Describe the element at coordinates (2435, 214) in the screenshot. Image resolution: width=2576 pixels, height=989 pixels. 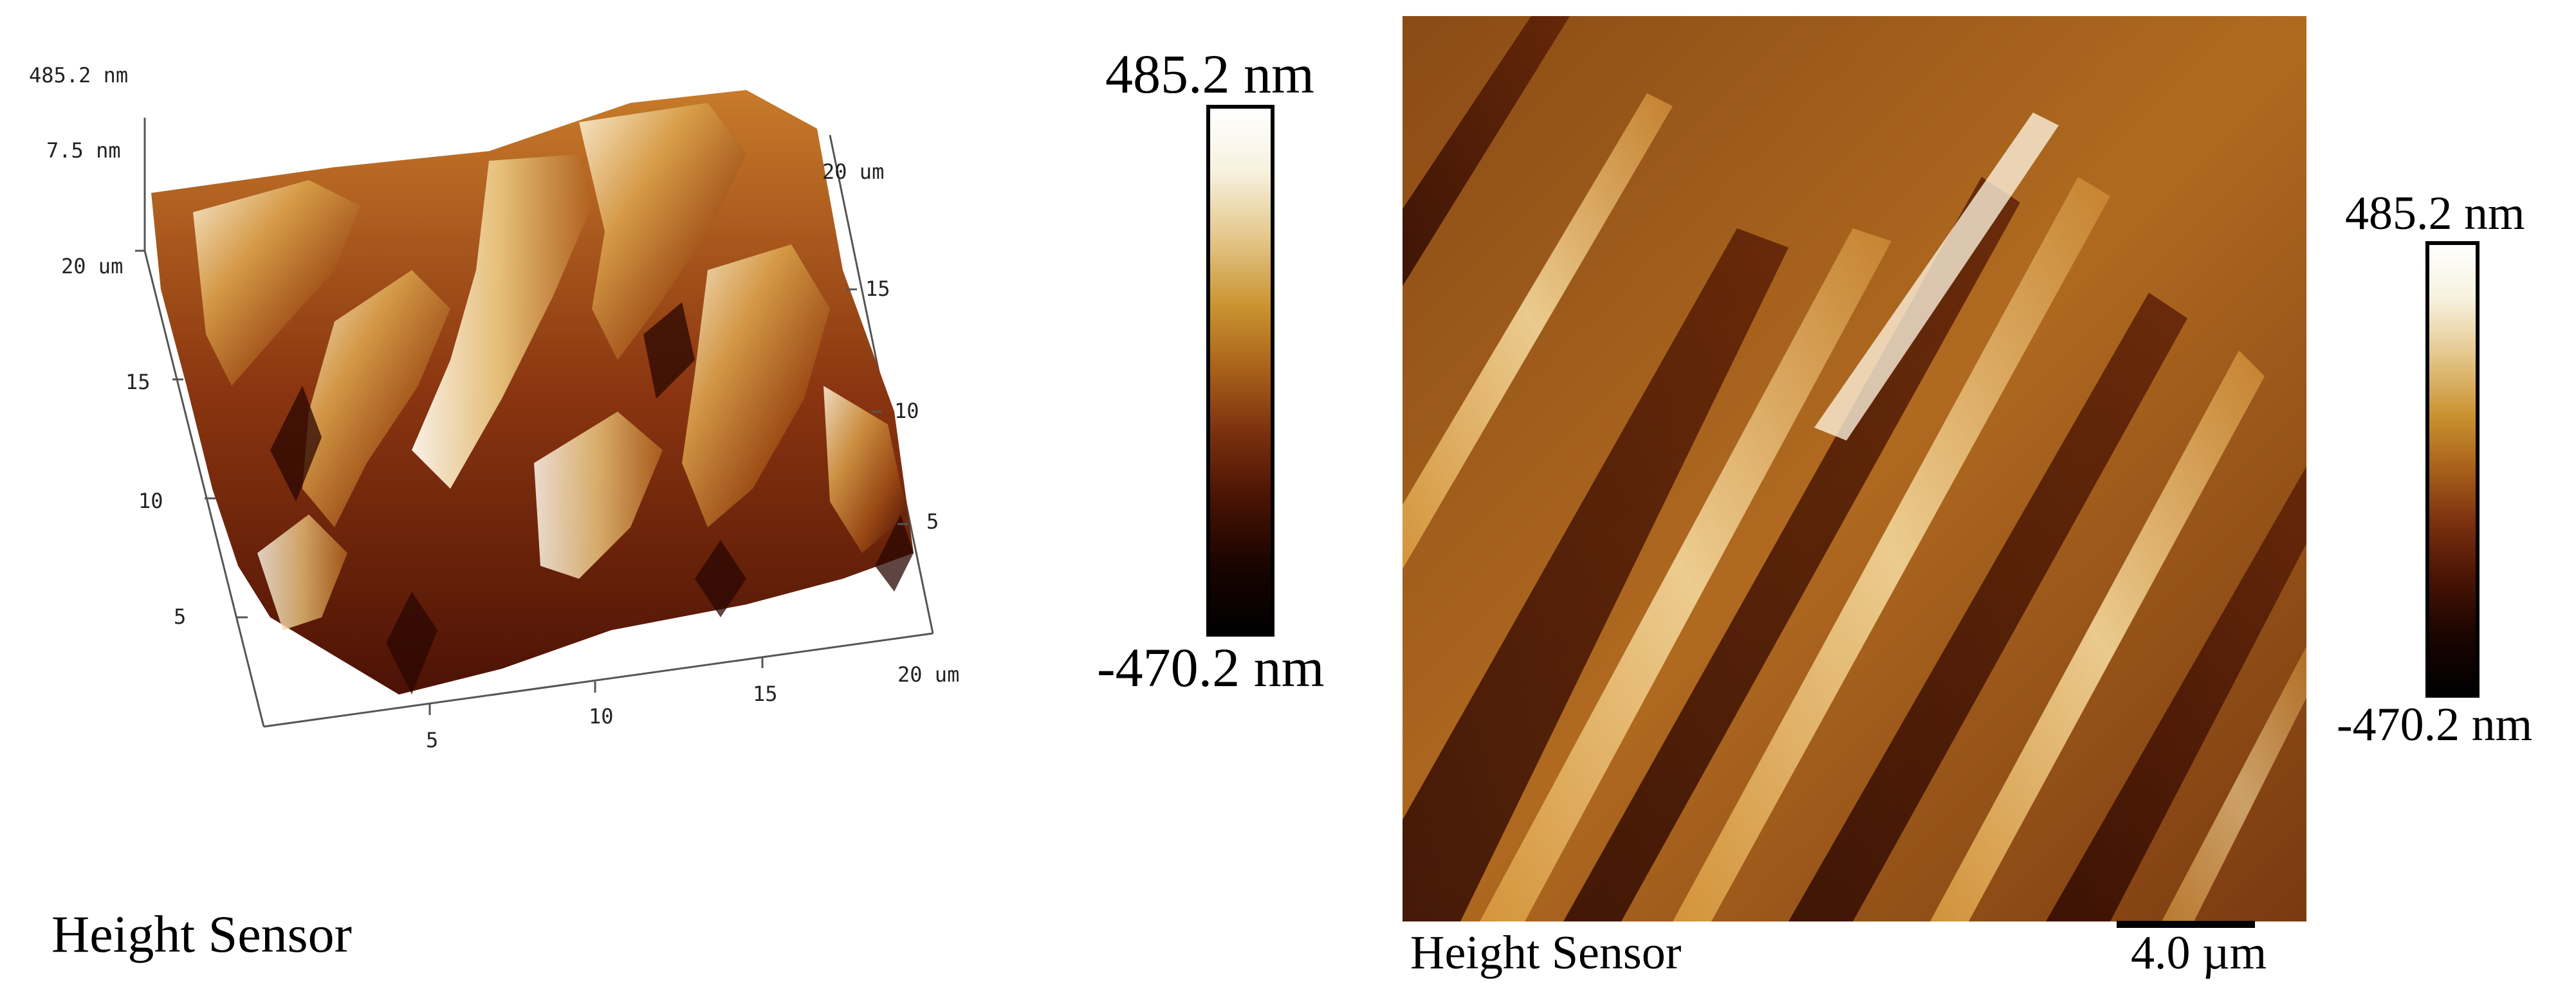
I see `right-scale-max-label: 485.2 nm` at that location.